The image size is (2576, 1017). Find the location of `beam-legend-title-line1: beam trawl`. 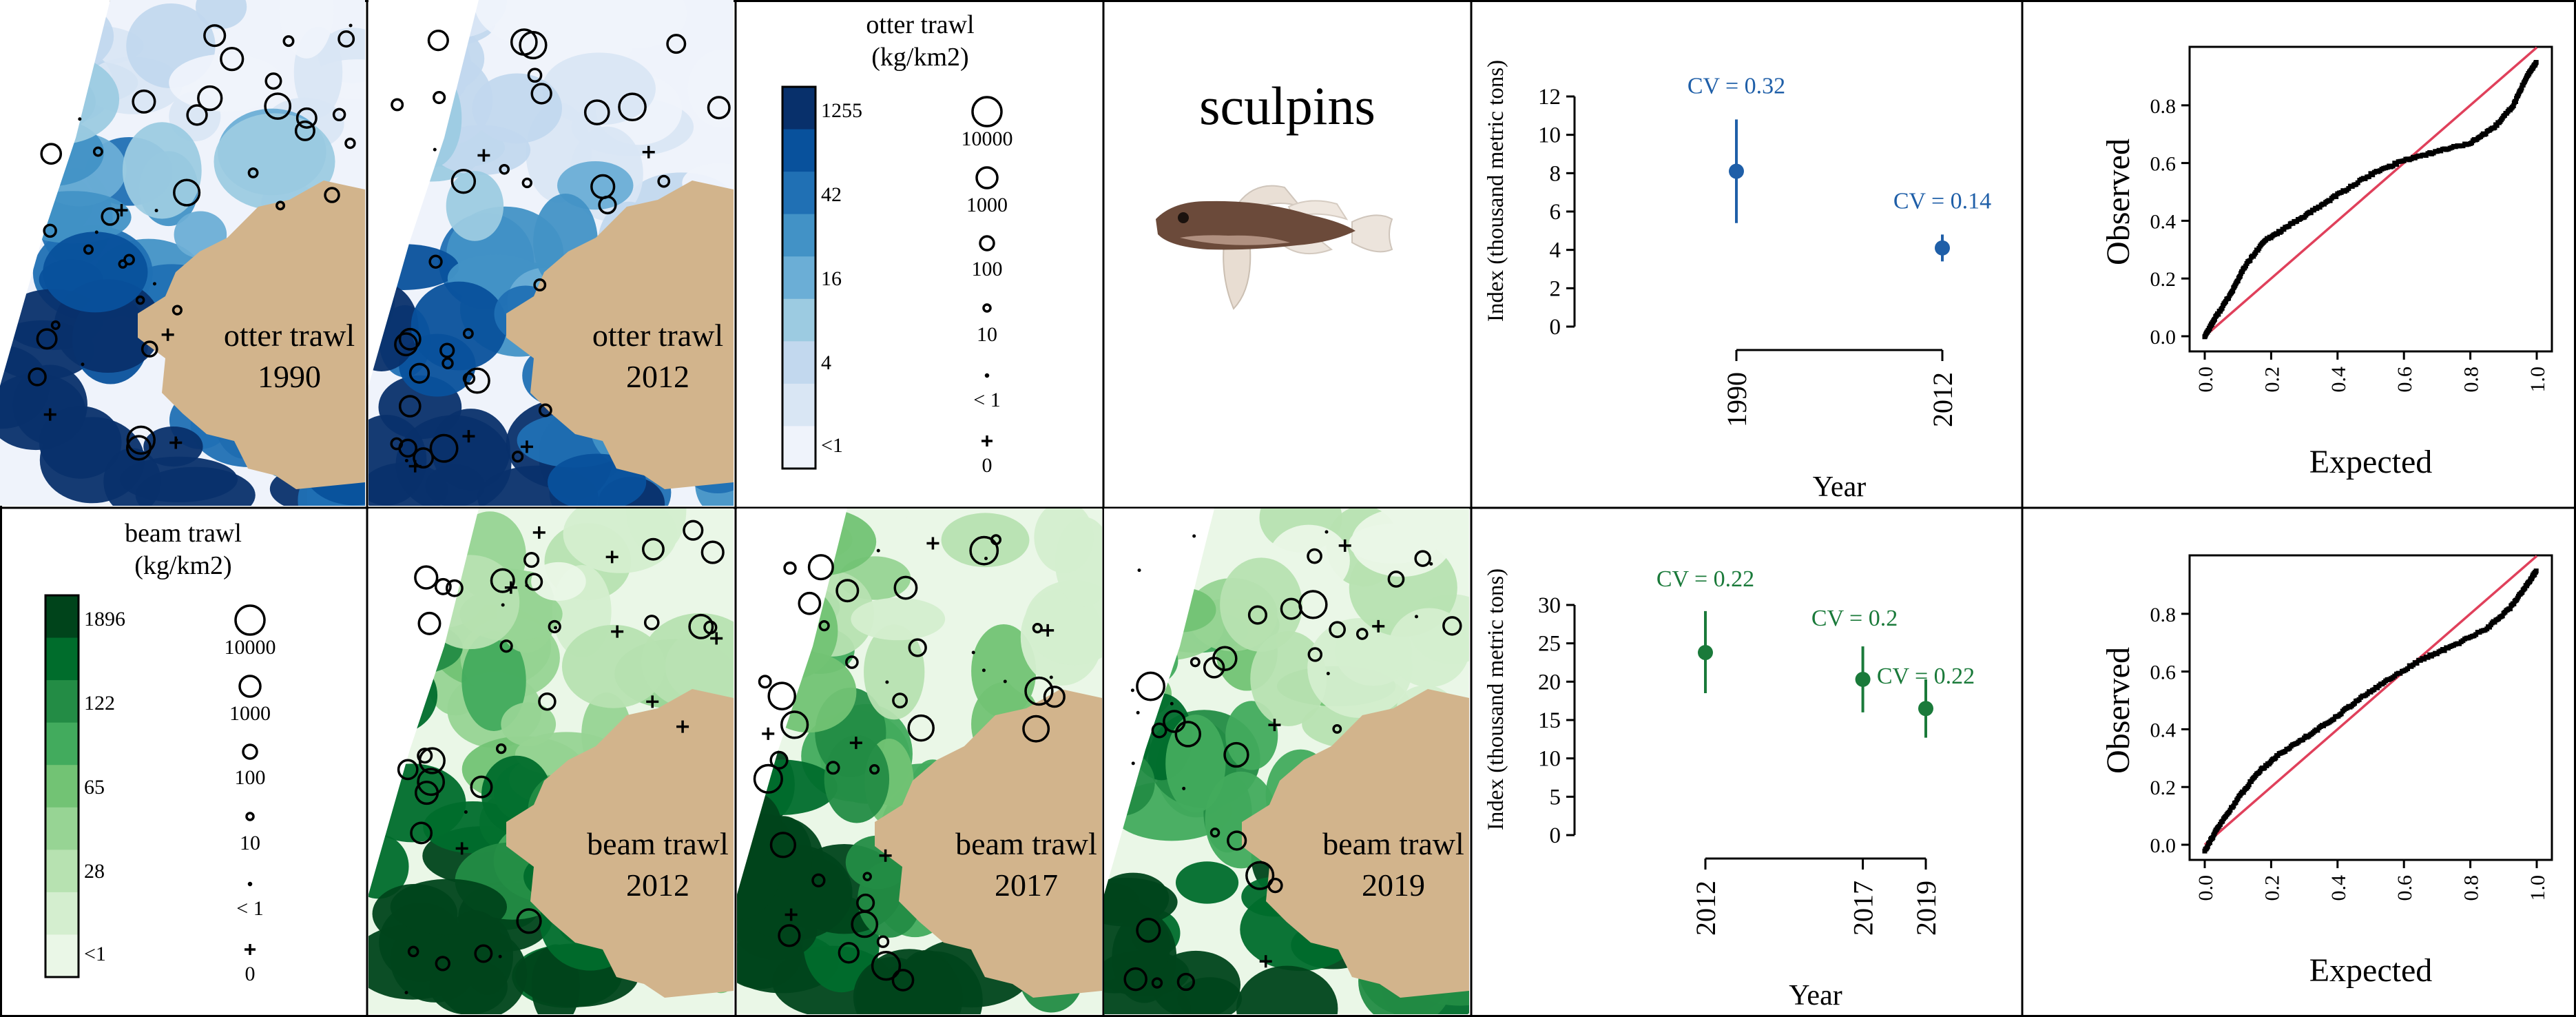

beam-legend-title-line1: beam trawl is located at coordinates (183, 533).